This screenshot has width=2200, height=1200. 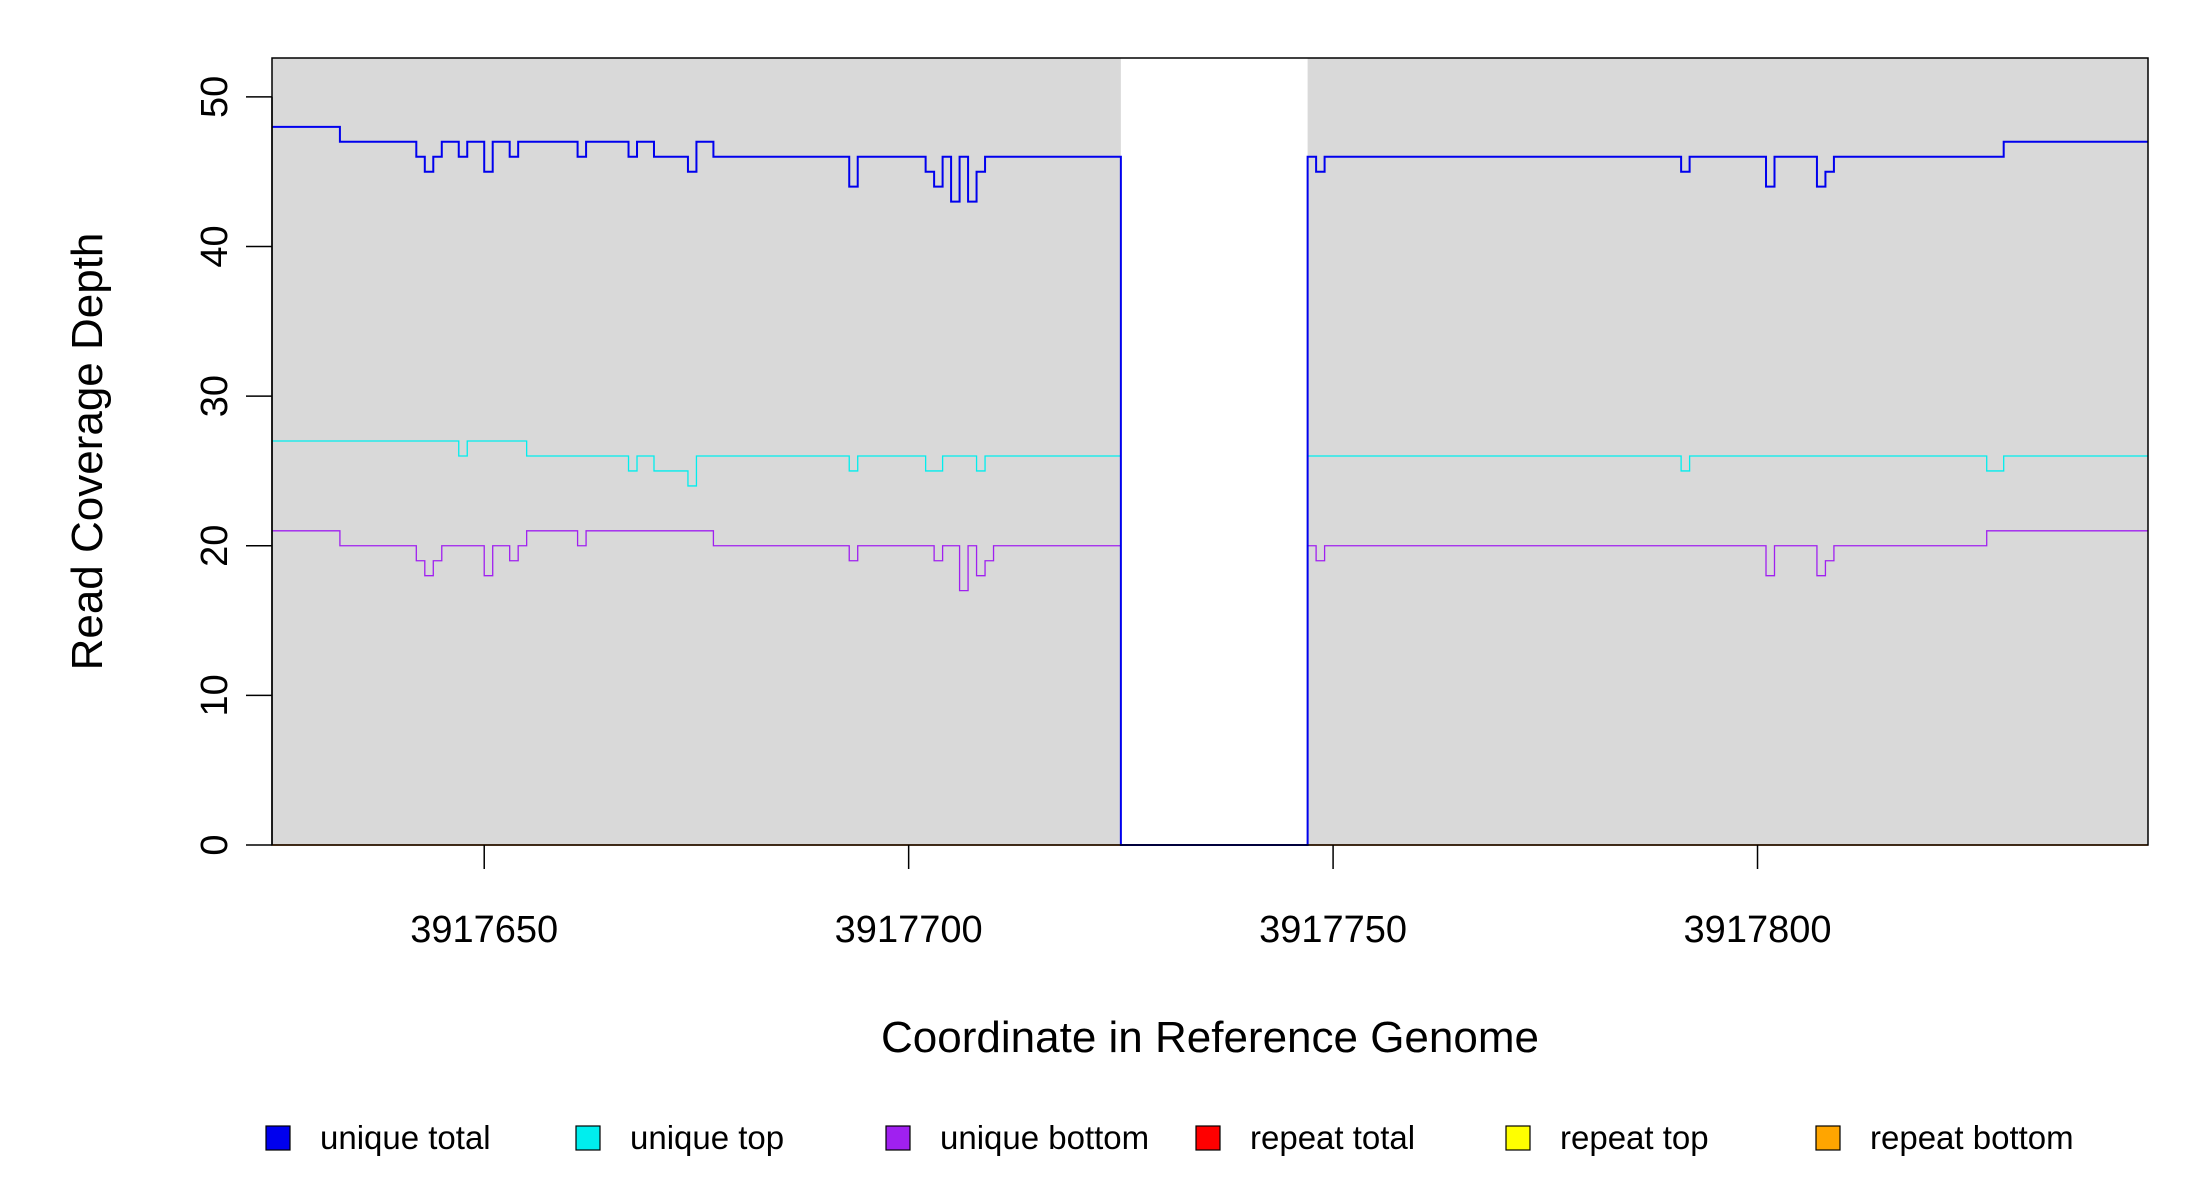 I want to click on legend-item-unique-top: unique top, so click(x=679, y=1137).